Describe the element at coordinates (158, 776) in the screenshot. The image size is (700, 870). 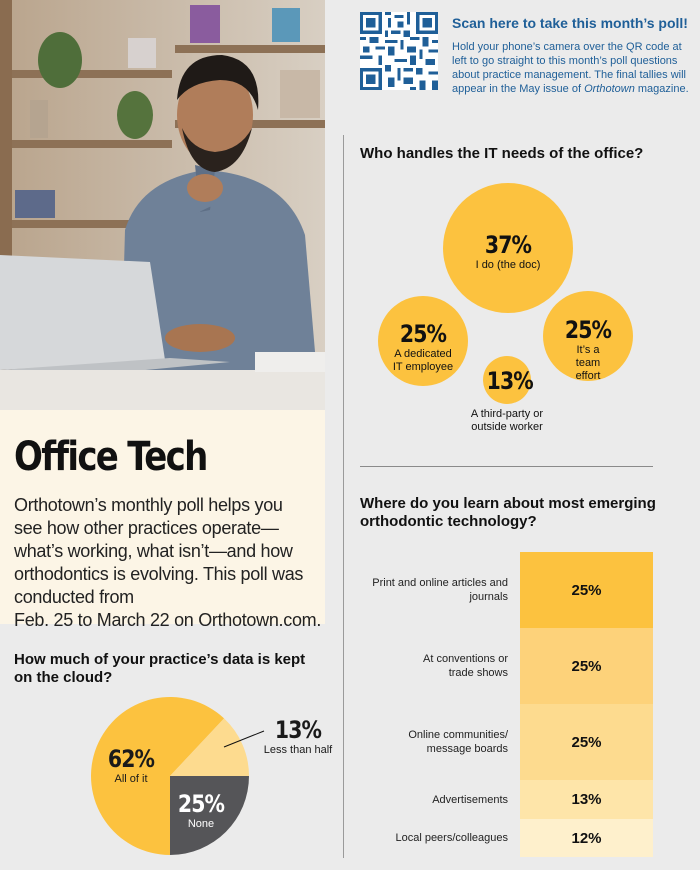
I see `pie-slice-all-of-it` at that location.